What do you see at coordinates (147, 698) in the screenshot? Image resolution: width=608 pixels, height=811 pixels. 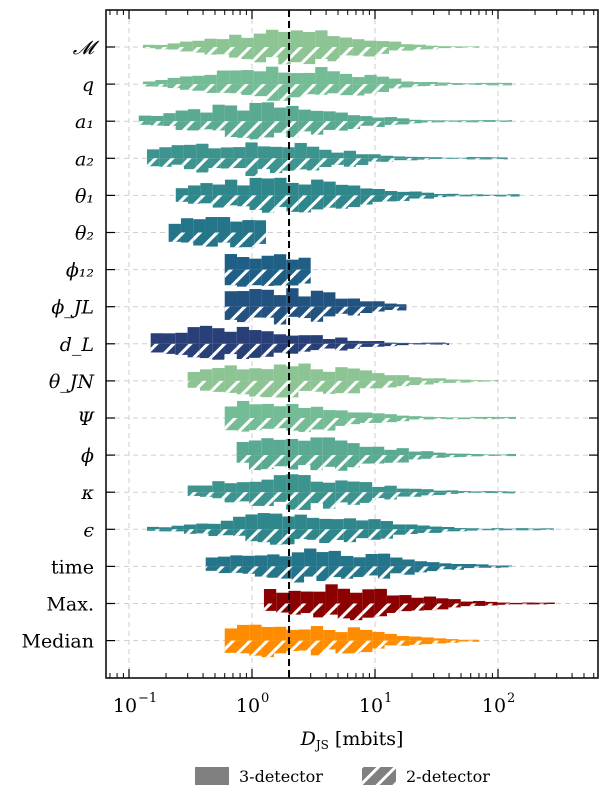 I see `x-tick-exponent: −1` at bounding box center [147, 698].